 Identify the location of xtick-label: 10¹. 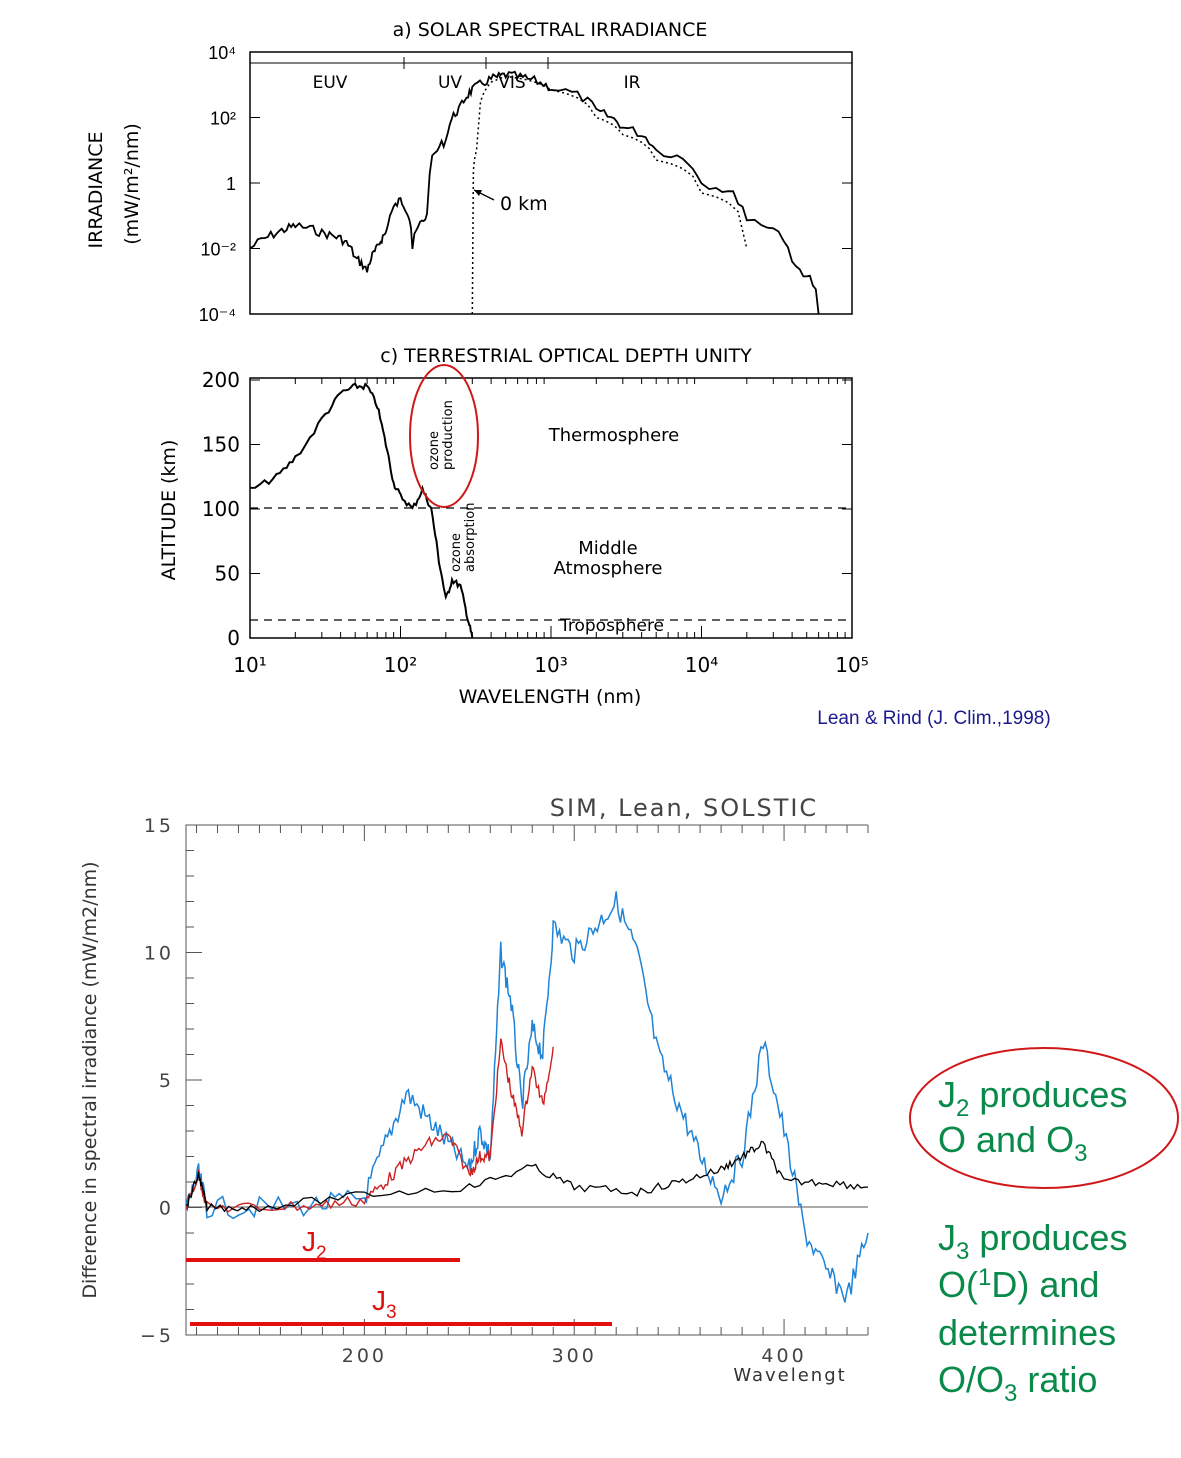
(249, 665).